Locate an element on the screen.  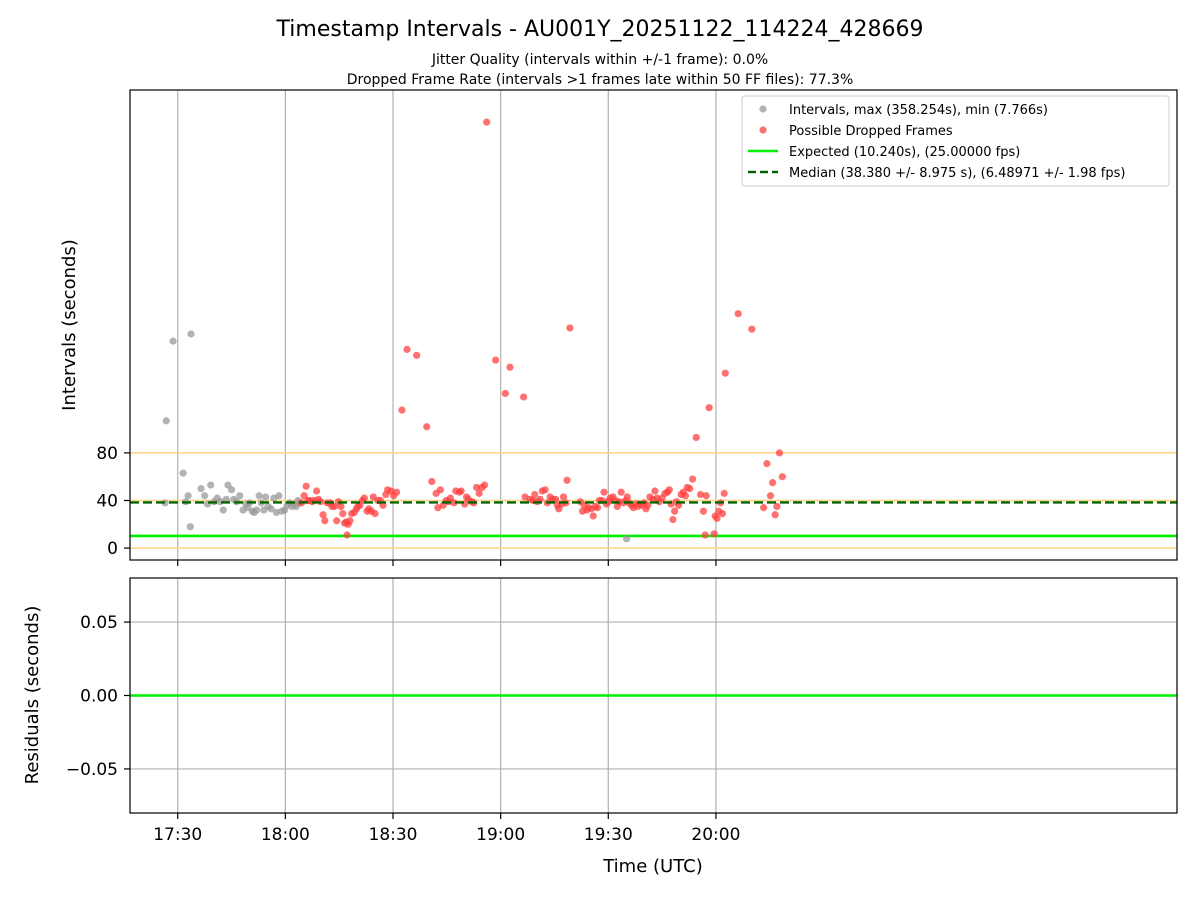
top-ytick-label-2: 80 is located at coordinates (107, 454).